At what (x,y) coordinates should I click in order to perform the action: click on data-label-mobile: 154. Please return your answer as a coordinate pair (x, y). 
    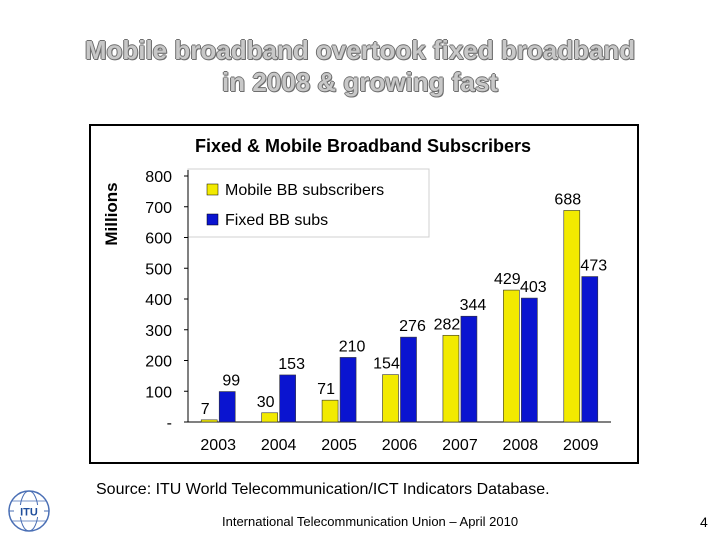
    Looking at the image, I should click on (386, 364).